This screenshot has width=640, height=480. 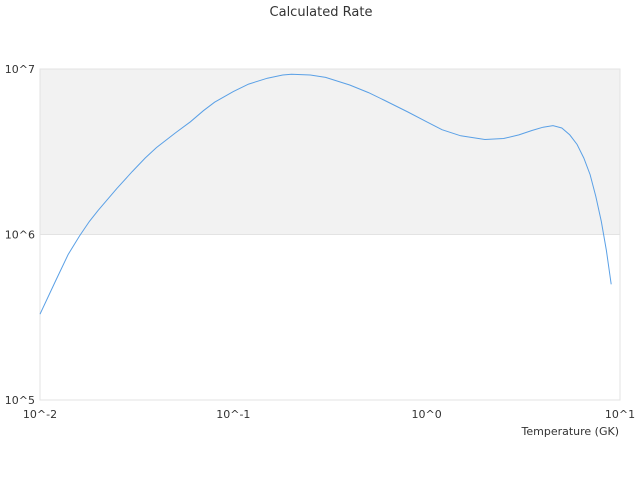 I want to click on x-axis-label: Temperature (GK), so click(x=570, y=431).